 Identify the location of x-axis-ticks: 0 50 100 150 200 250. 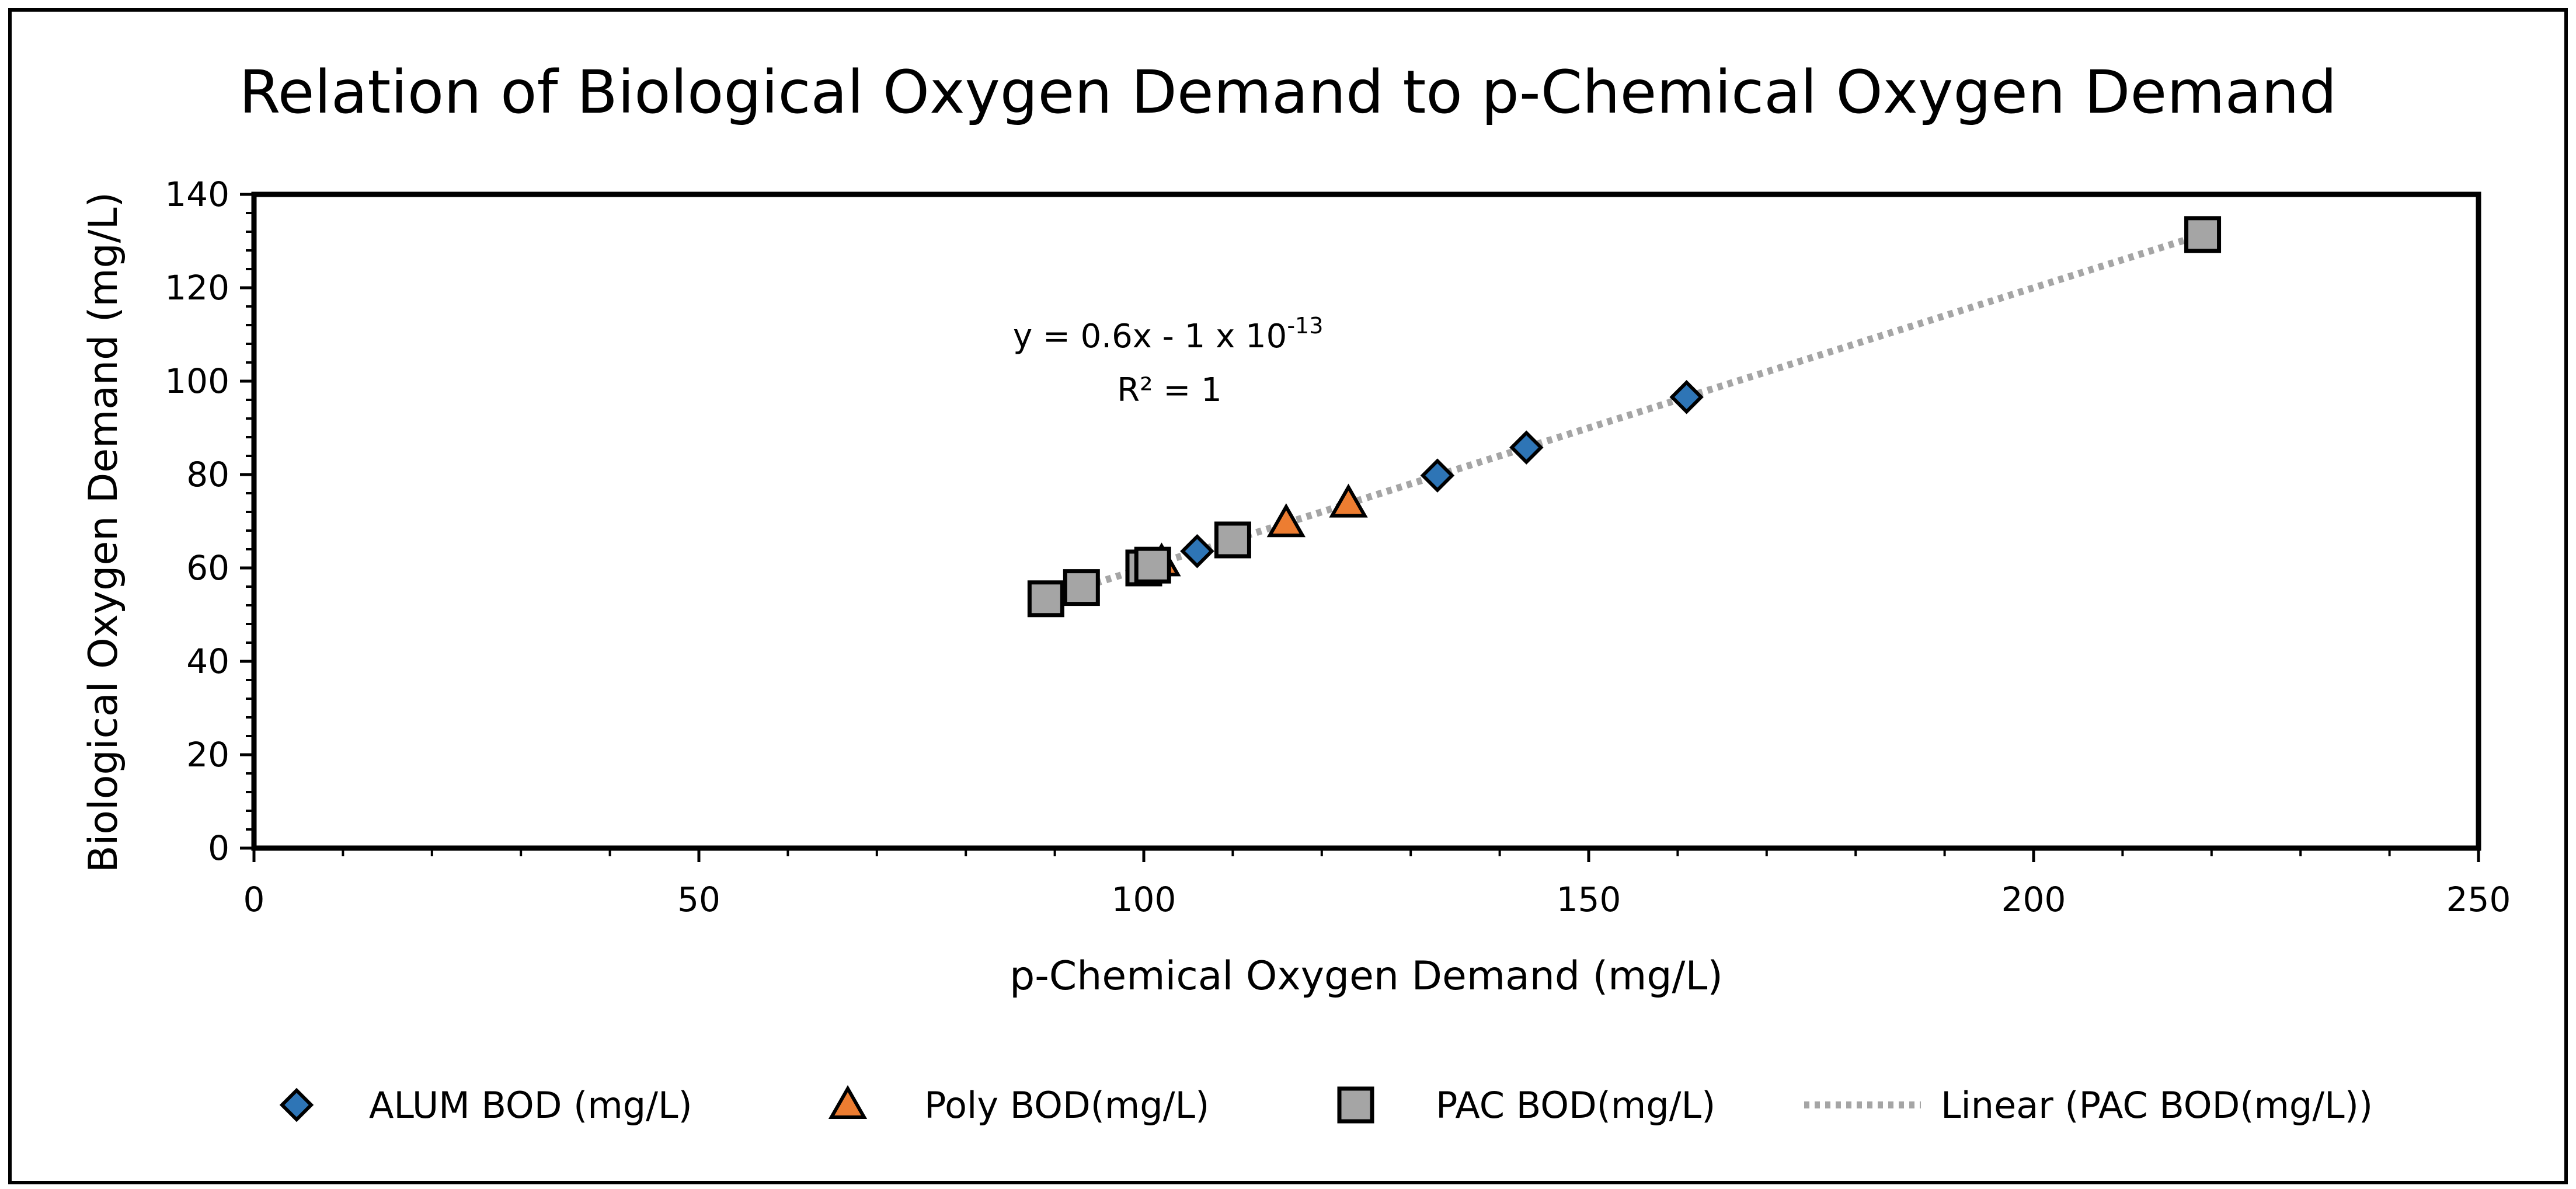
(1377, 883).